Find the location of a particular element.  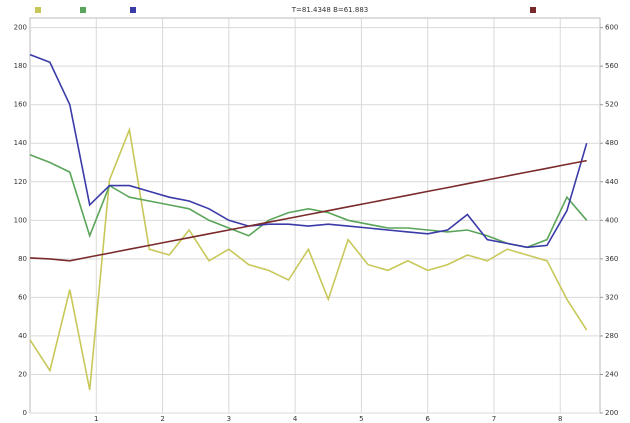

y-tick-label: 80 is located at coordinates (22, 259).